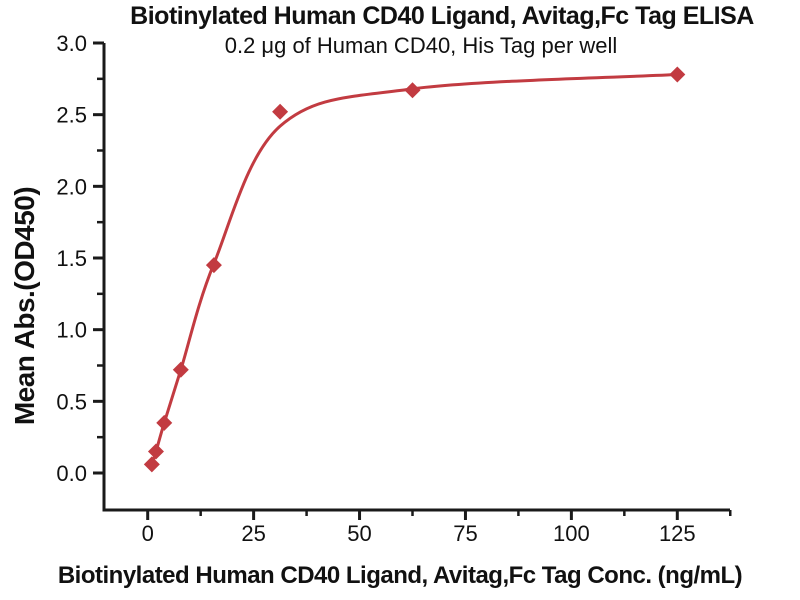 The height and width of the screenshot is (600, 800). I want to click on x-tick-label: 75, so click(465, 533).